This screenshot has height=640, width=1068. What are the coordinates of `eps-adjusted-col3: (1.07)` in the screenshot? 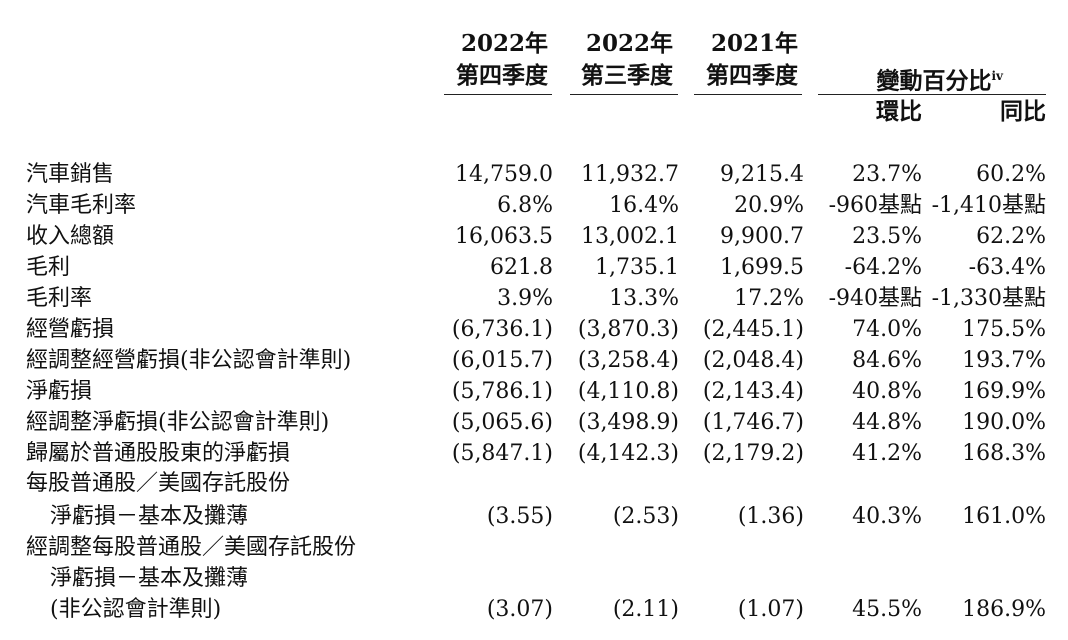 It's located at (770, 609).